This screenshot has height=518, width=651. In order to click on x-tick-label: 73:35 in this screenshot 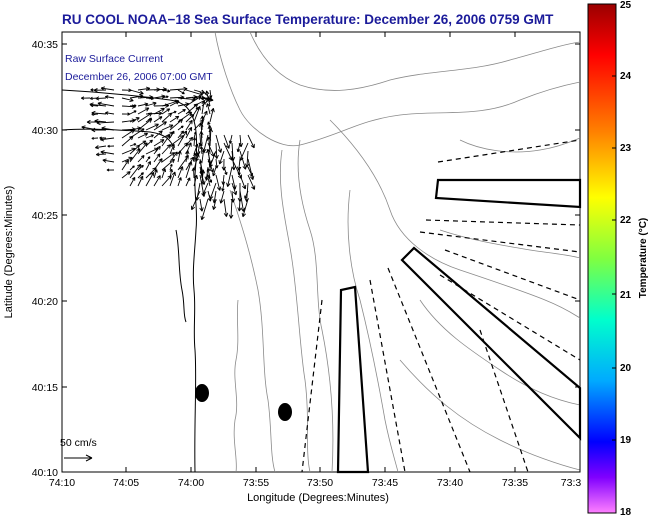, I will do `click(515, 483)`.